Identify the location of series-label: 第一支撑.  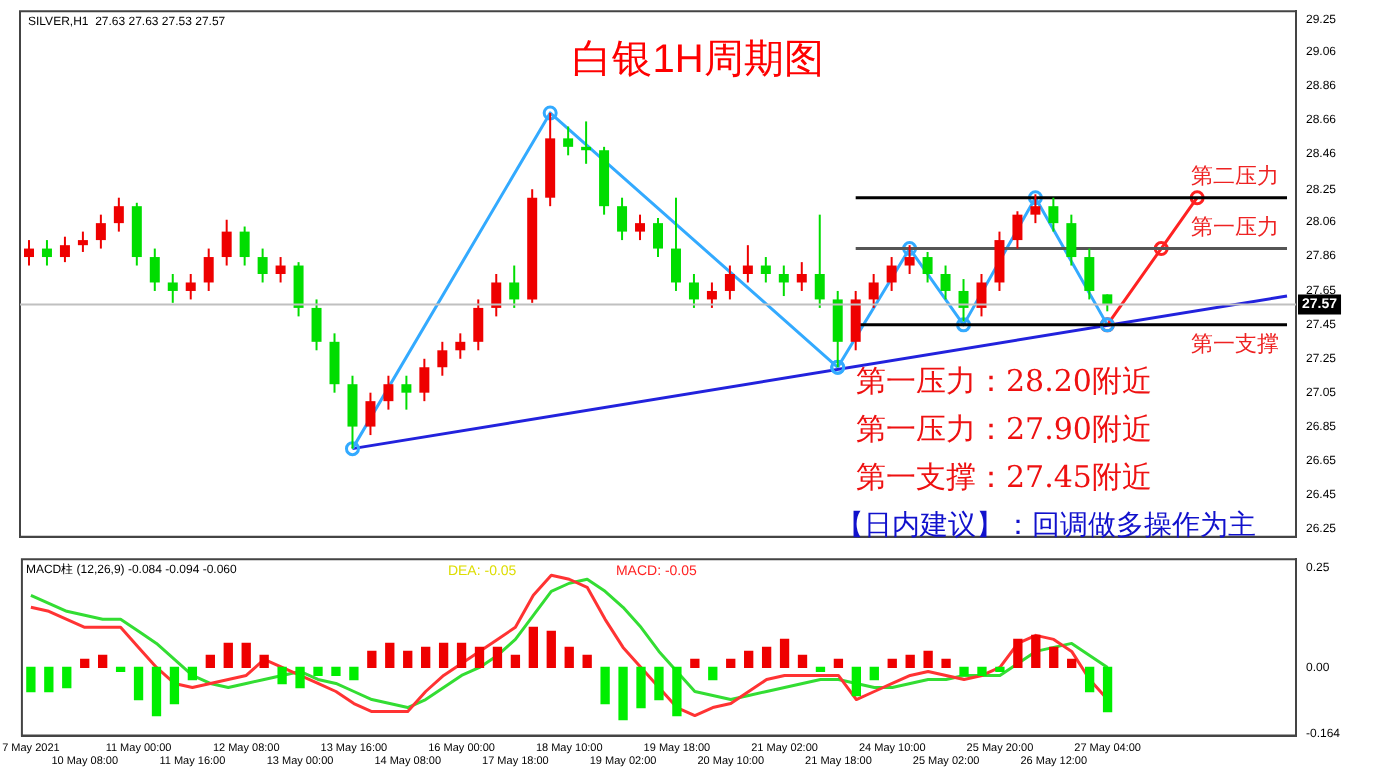
(1235, 343).